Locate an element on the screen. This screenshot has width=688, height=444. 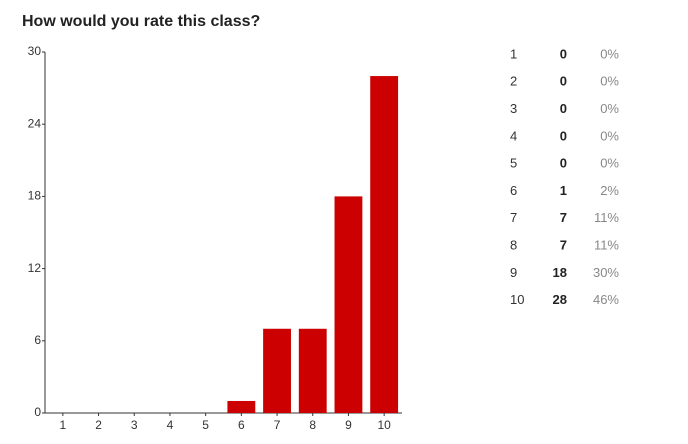
table-category: 10 is located at coordinates (517, 299).